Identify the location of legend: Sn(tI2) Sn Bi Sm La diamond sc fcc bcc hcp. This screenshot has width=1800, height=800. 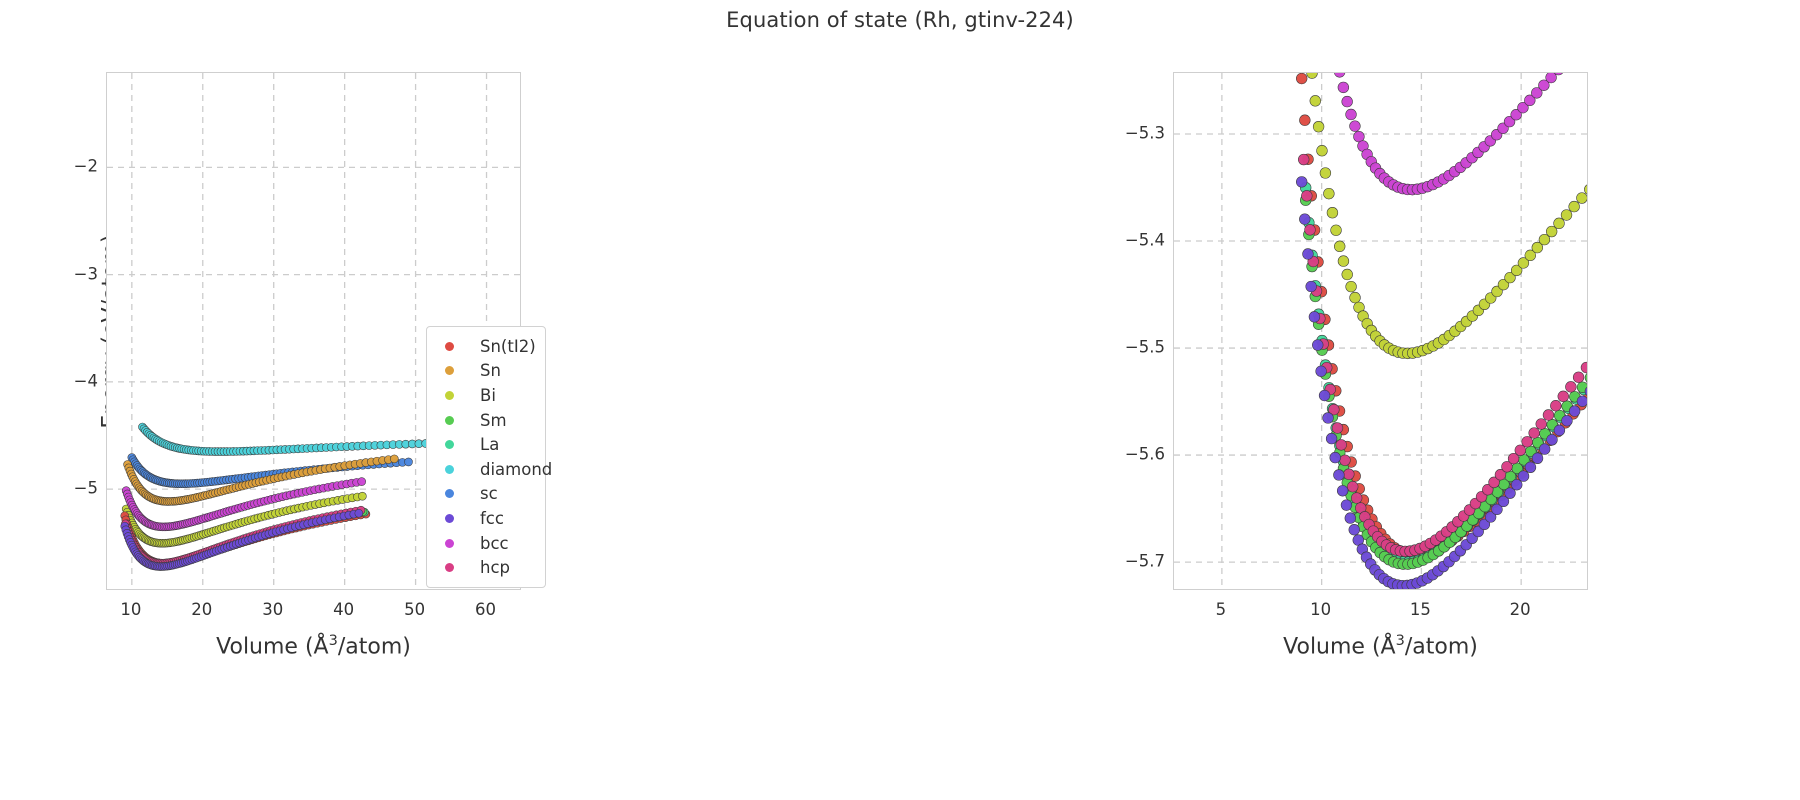
(489, 457).